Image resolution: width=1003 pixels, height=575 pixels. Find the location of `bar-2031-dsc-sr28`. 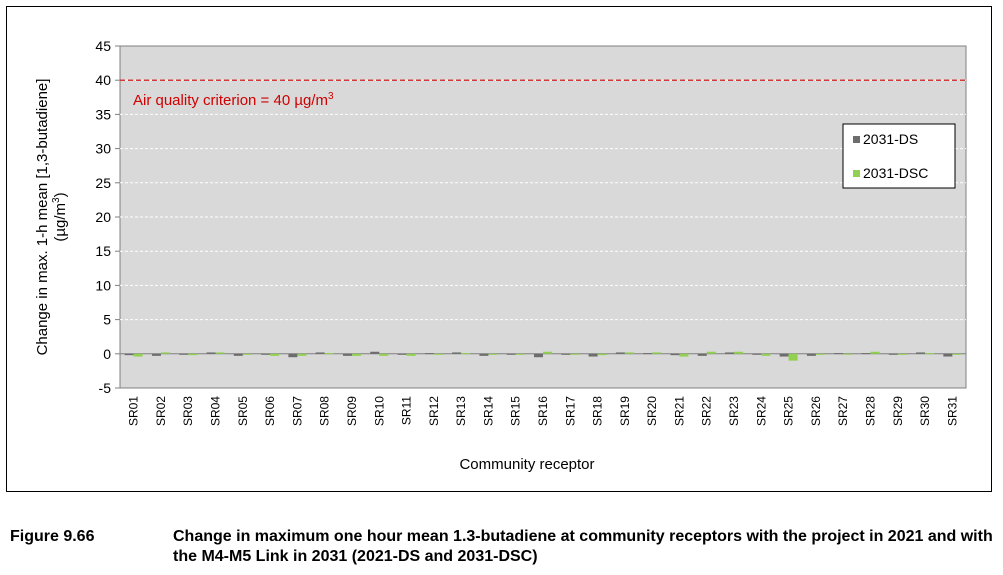

bar-2031-dsc-sr28 is located at coordinates (875, 352).